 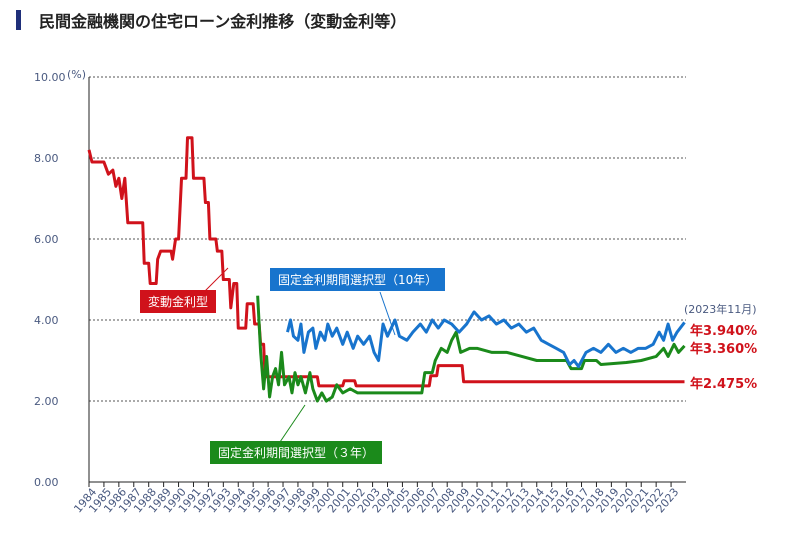 I want to click on fixed3-leader-line, so click(x=292, y=423).